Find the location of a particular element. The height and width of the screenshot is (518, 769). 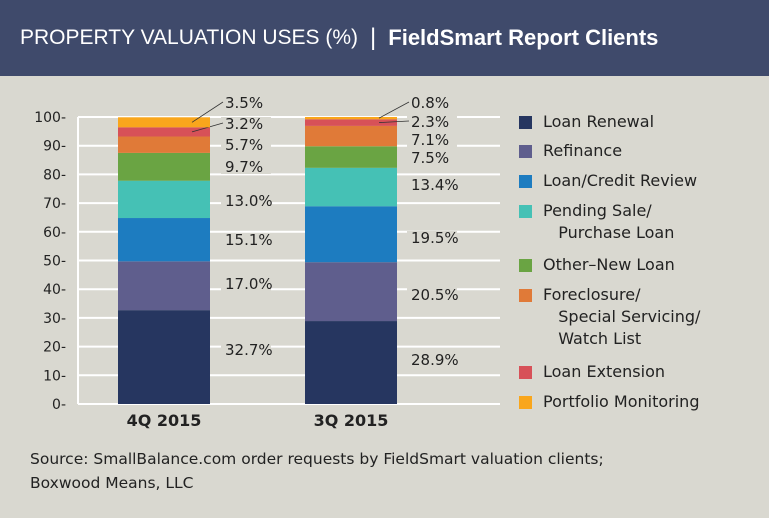

chart-subtitle: FieldSmart Report Clients is located at coordinates (523, 37).